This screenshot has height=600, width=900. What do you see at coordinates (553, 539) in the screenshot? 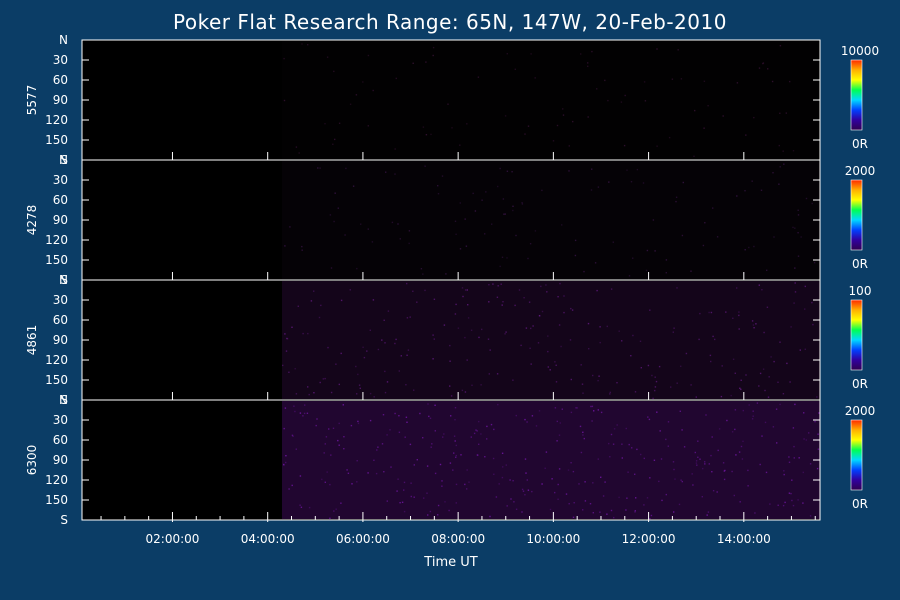
I see `x-tick-label: 10:00:00` at bounding box center [553, 539].